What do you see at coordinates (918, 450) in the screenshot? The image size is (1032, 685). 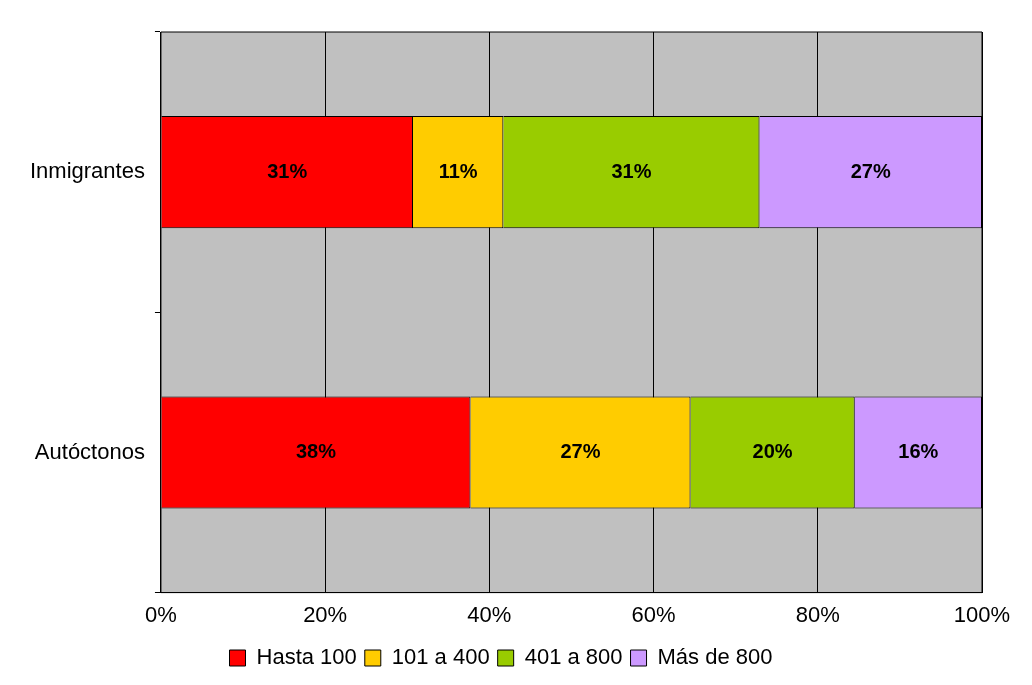 I see `data-label: 16%` at bounding box center [918, 450].